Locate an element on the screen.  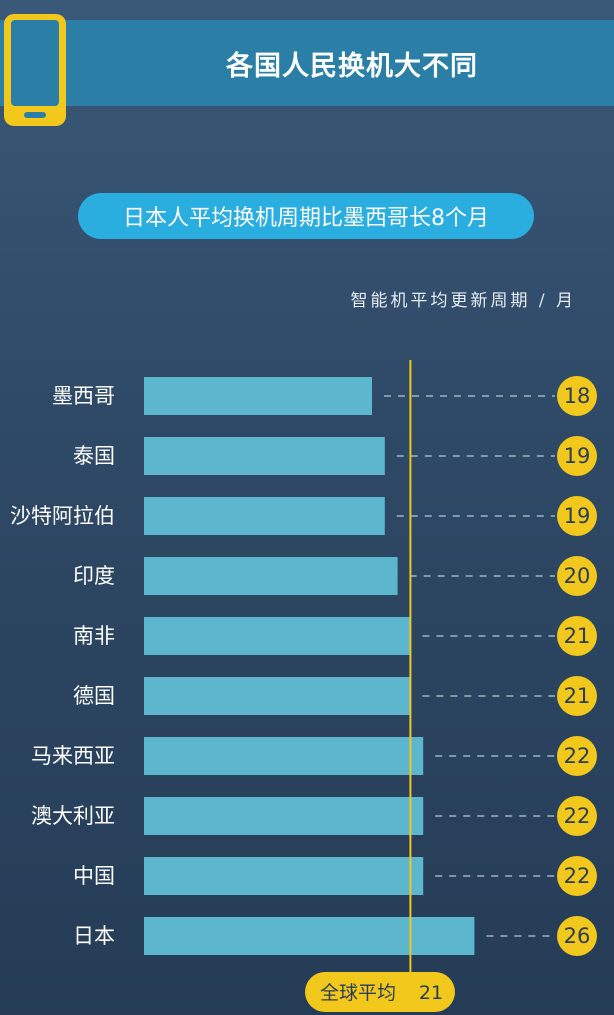
category-label: 日本 is located at coordinates (94, 936).